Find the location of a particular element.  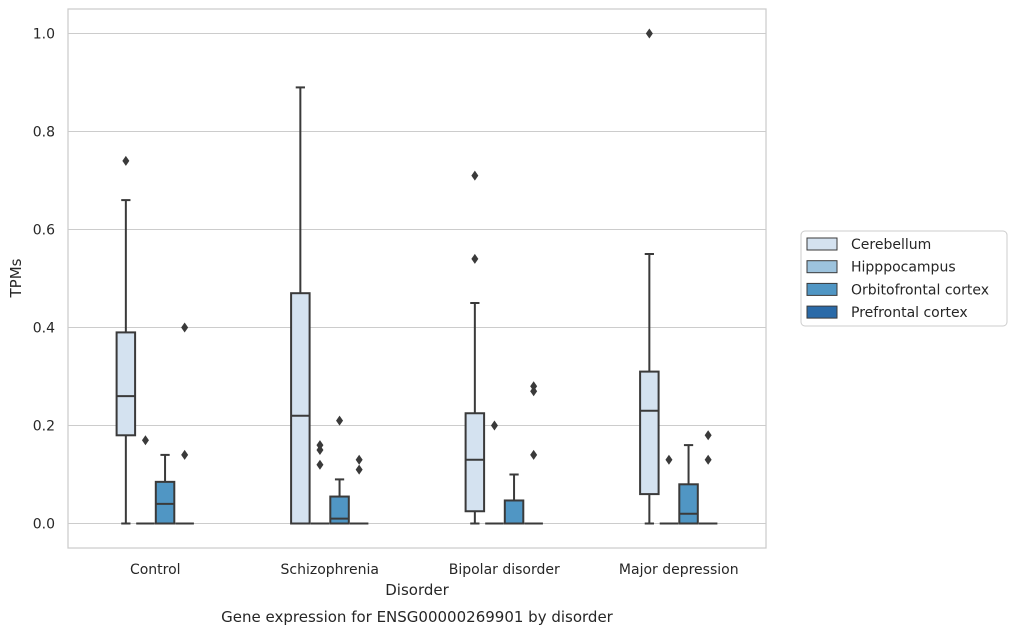

legend-label: Prefrontal cortex is located at coordinates (909, 313).